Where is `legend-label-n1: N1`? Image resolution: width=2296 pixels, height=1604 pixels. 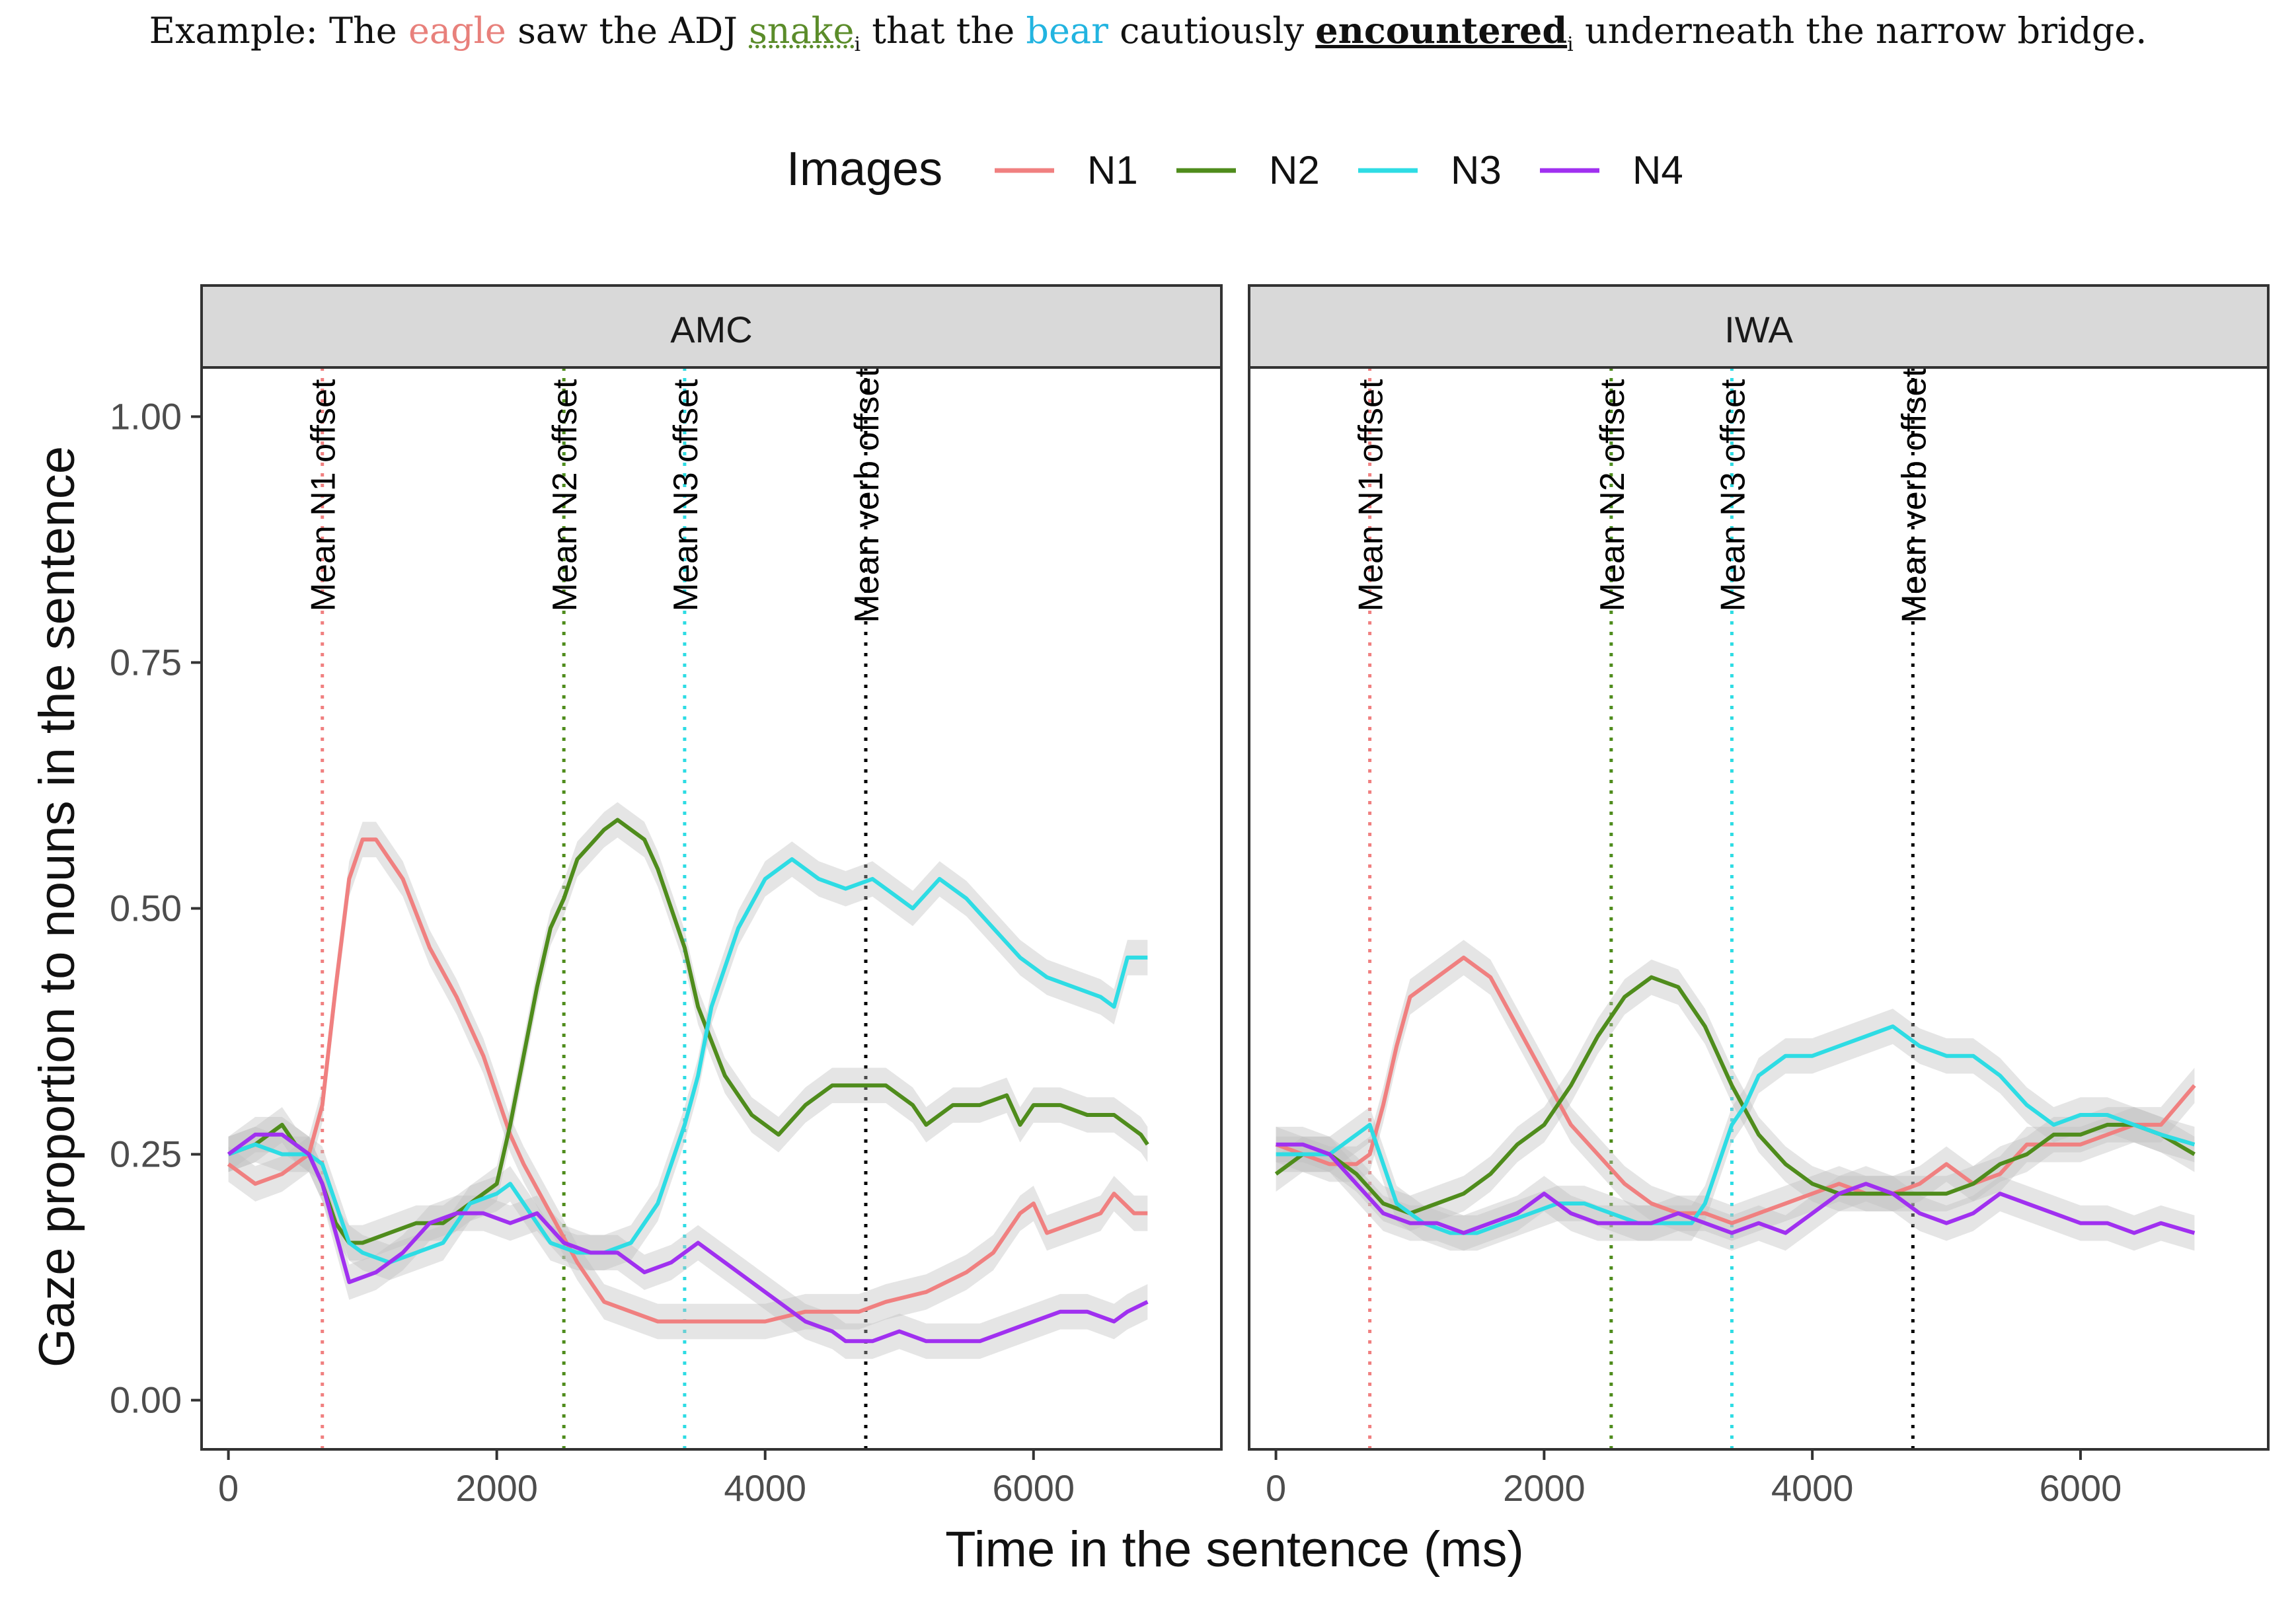
legend-label-n1: N1 is located at coordinates (1112, 170).